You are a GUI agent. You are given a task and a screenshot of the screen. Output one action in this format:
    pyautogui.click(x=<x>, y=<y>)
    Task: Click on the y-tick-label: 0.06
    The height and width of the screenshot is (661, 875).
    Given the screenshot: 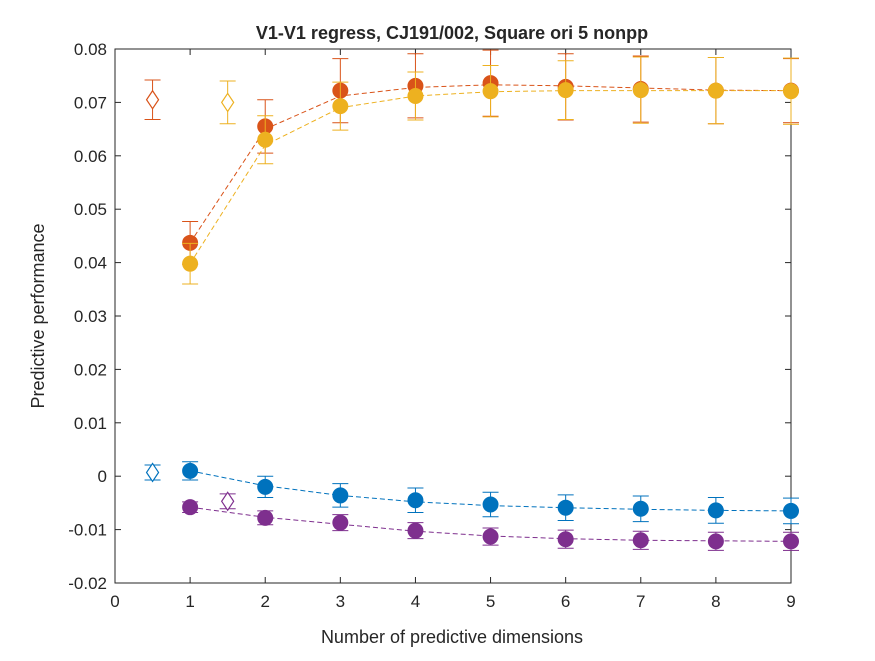 What is the action you would take?
    pyautogui.click(x=90, y=156)
    